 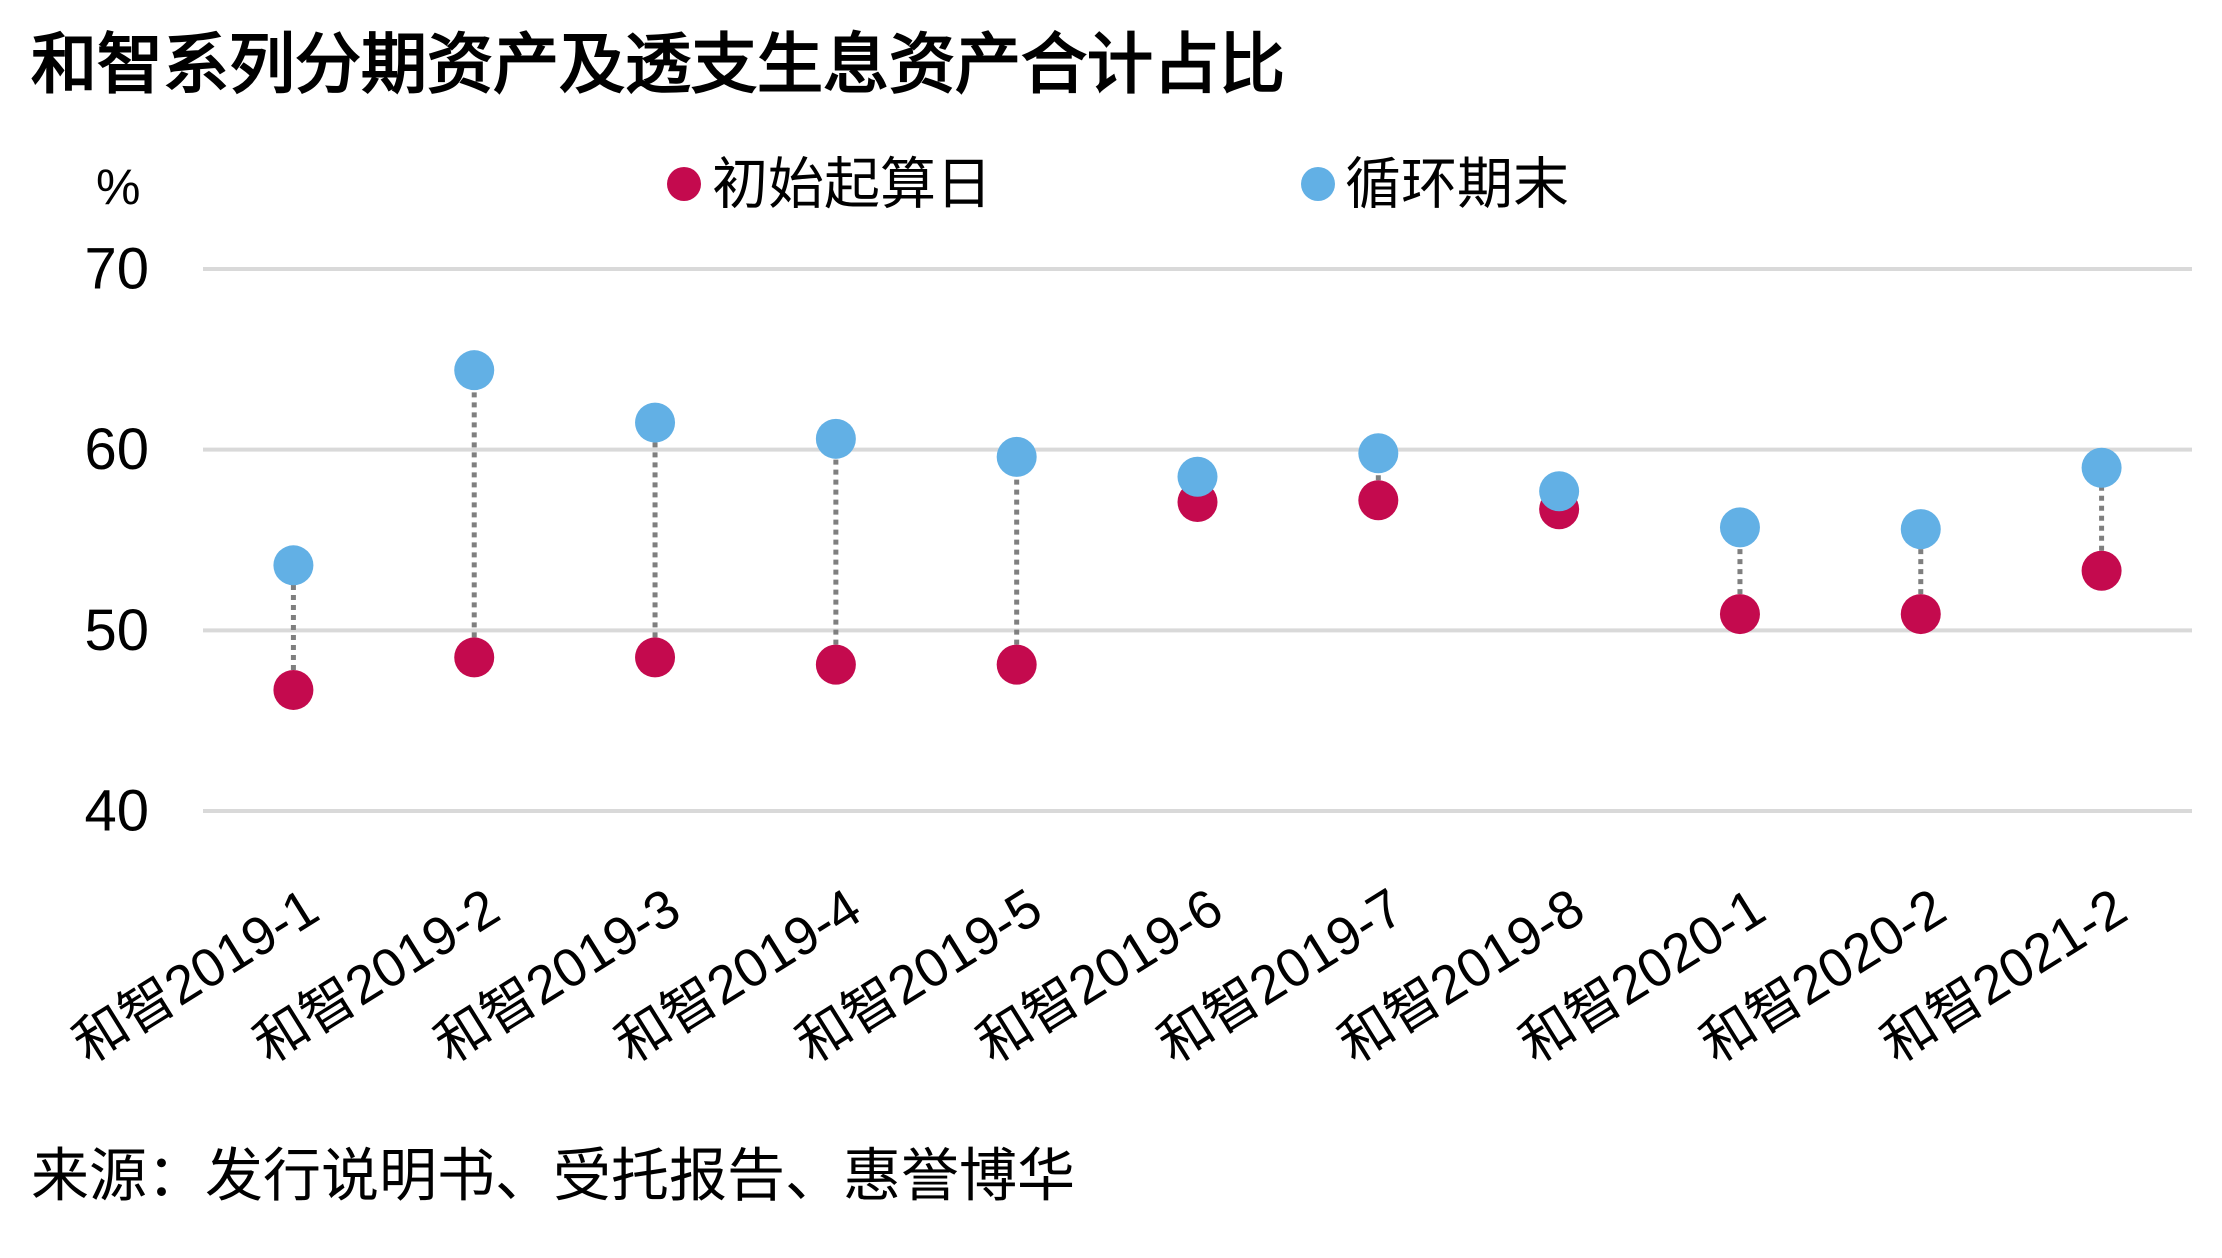 What do you see at coordinates (116, 630) in the screenshot?
I see `y-tick-label: 50` at bounding box center [116, 630].